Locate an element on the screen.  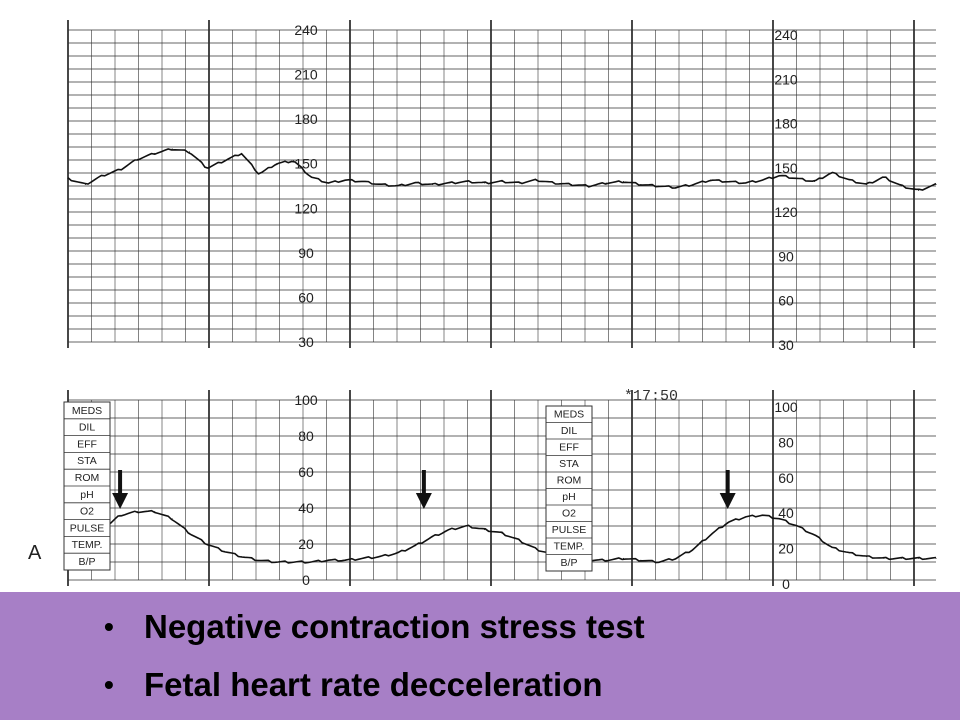
form-label: MEDS is located at coordinates (87, 411).